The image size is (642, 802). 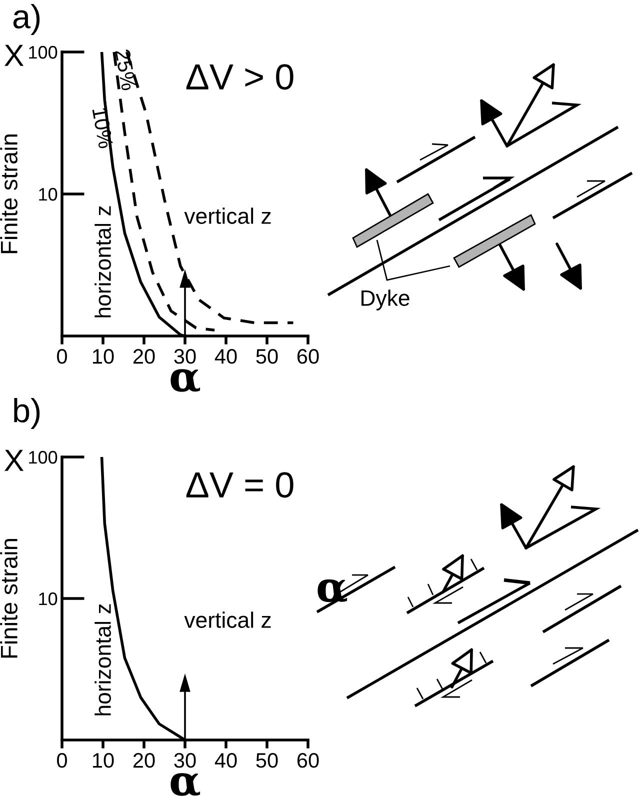 I want to click on chart-subtitle: ΔV > 0, so click(x=240, y=77).